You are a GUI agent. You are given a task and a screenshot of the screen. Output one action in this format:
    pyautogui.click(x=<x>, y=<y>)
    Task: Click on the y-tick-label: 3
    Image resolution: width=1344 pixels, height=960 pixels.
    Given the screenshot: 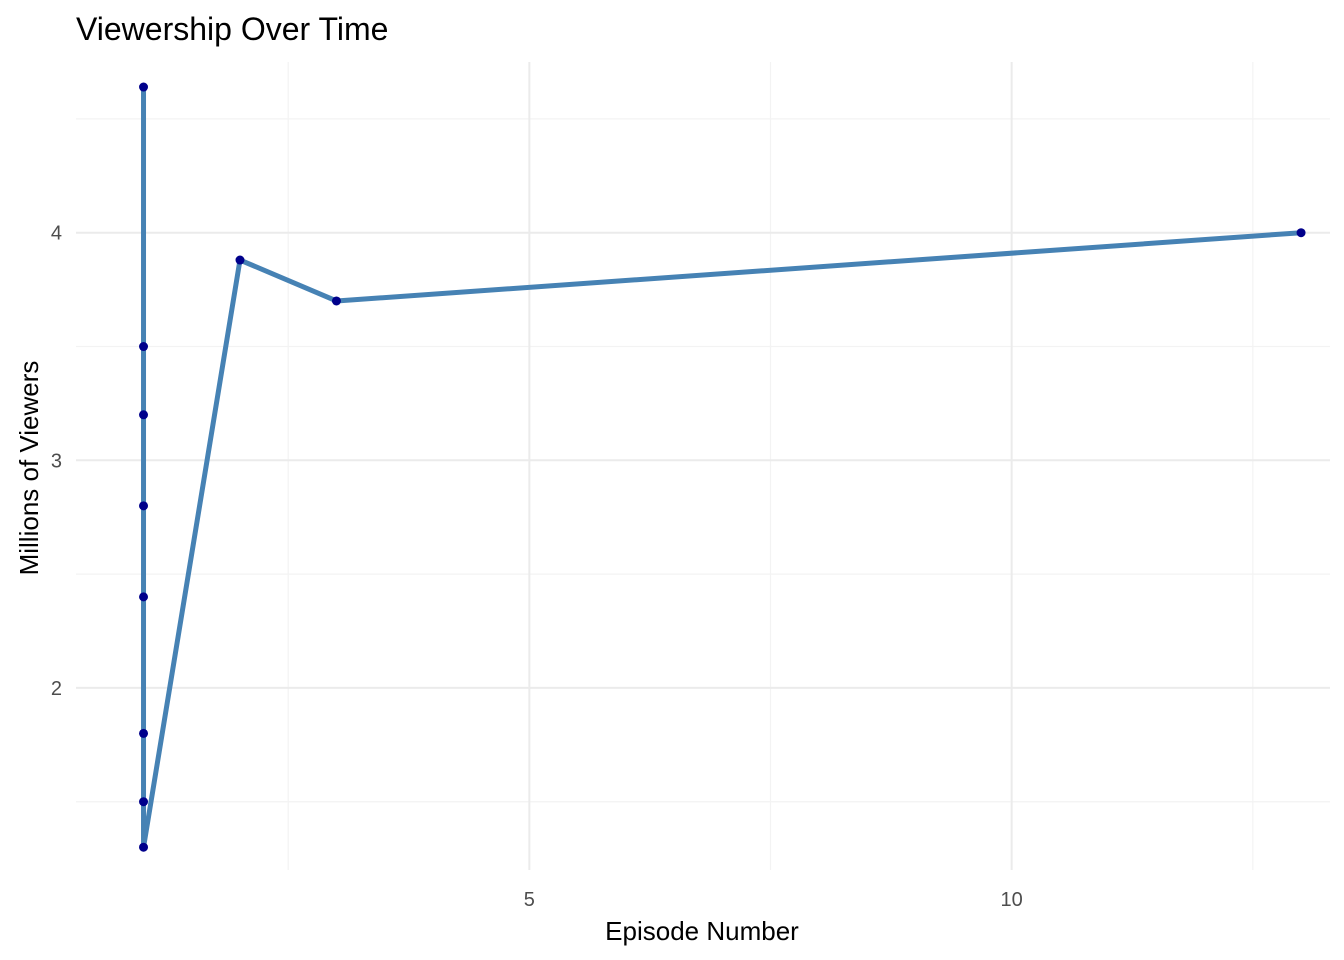 What is the action you would take?
    pyautogui.click(x=56, y=461)
    